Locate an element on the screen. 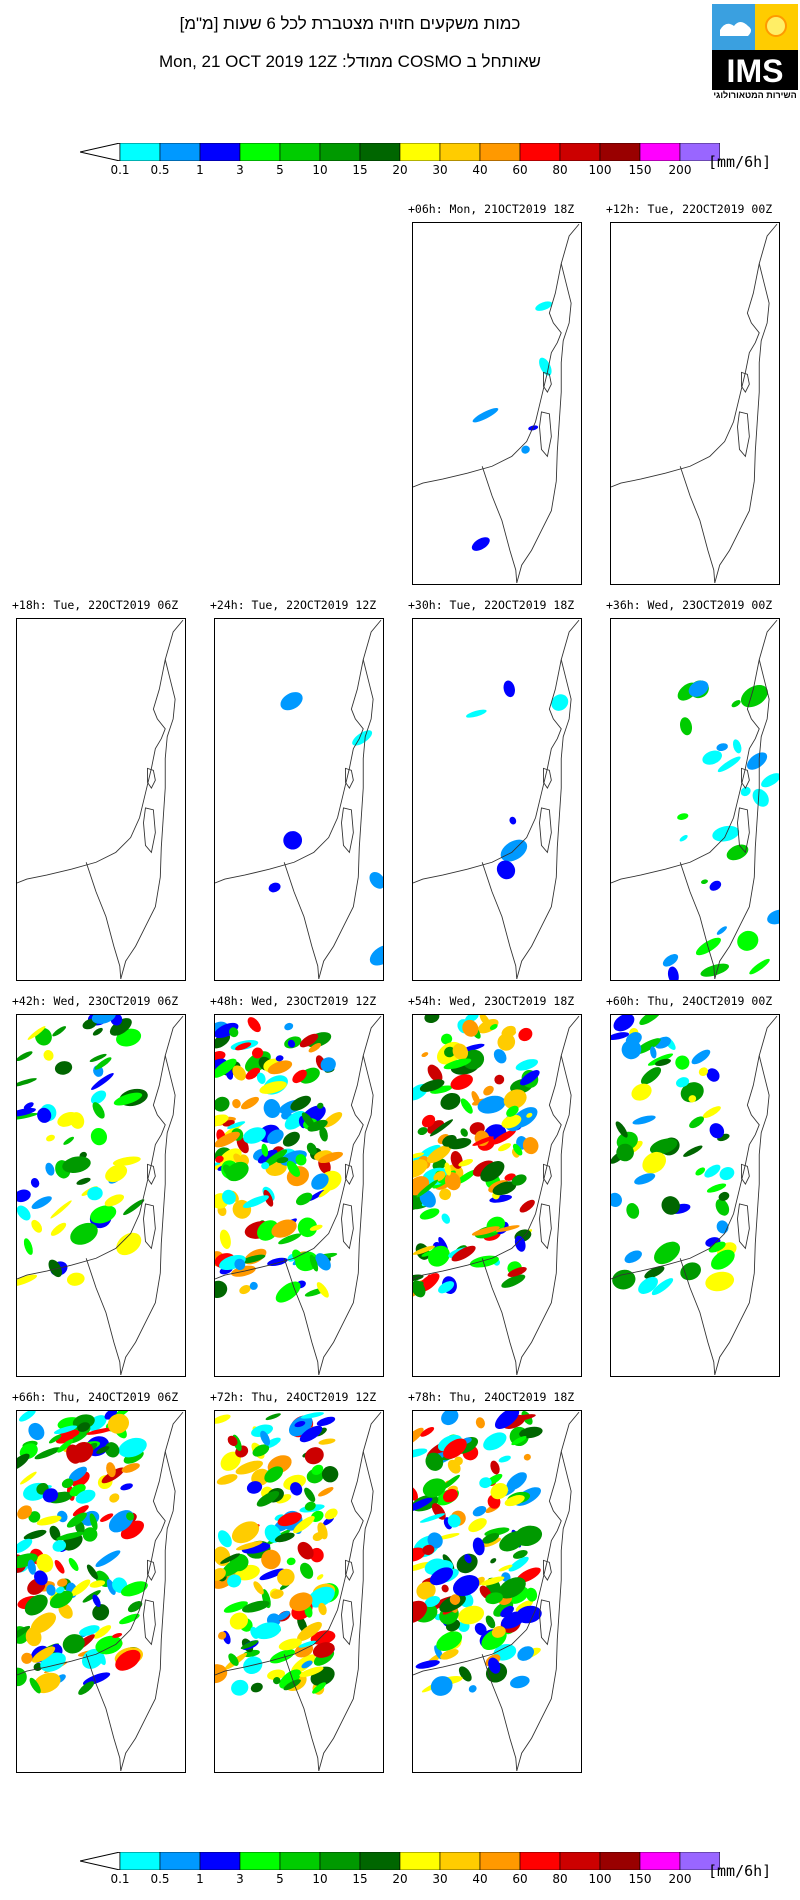  panel-map is located at coordinates (497, 1591).